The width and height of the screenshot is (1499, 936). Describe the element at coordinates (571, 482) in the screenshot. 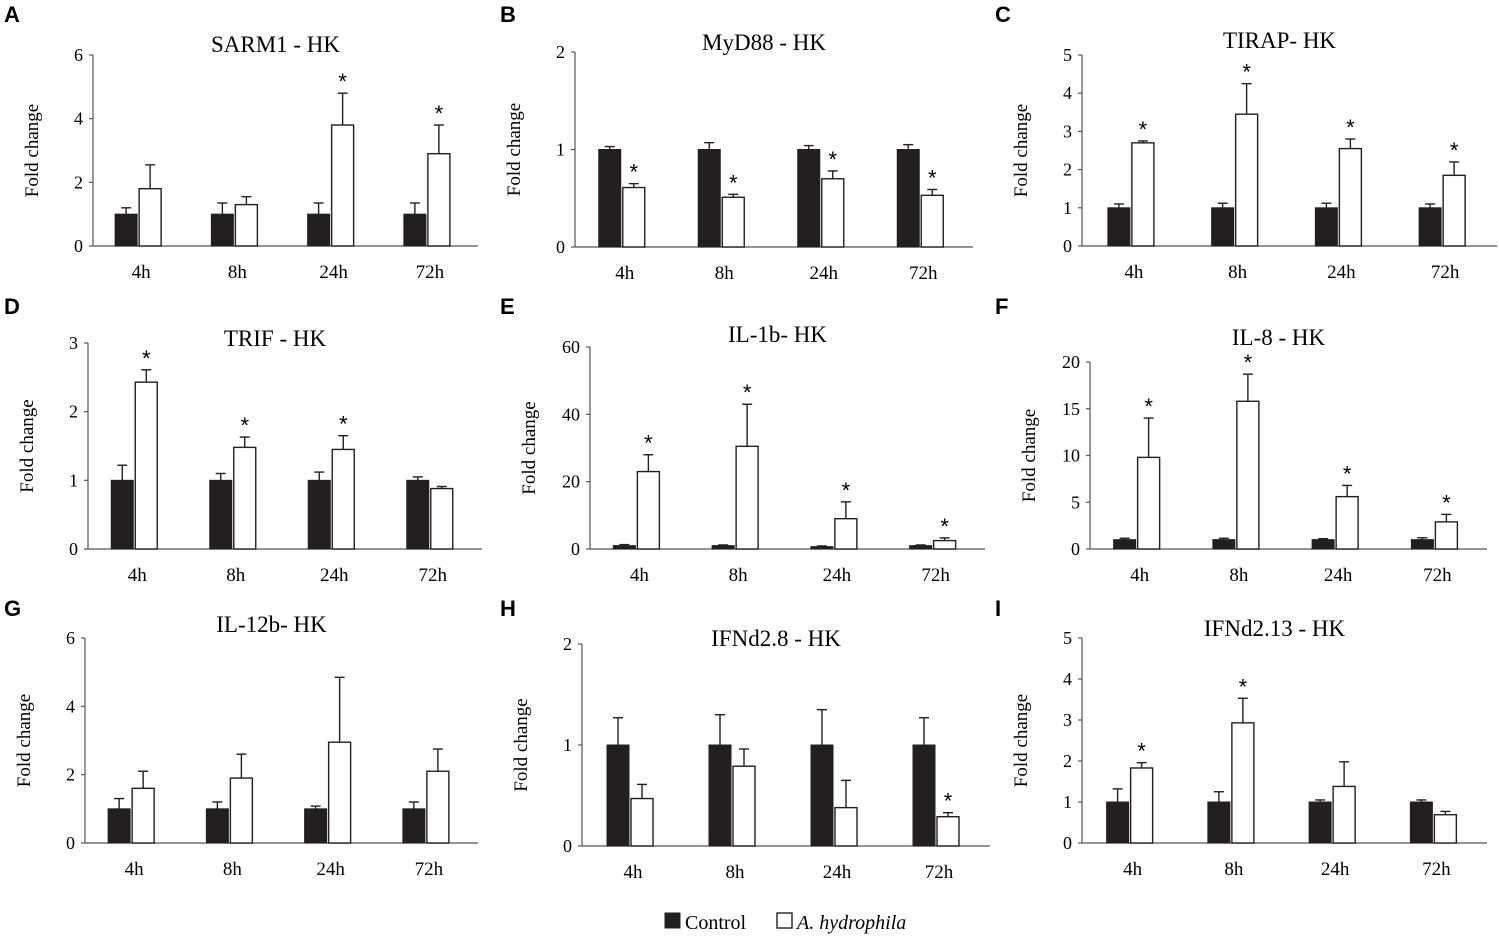

I see `y-tick-label: 20` at that location.